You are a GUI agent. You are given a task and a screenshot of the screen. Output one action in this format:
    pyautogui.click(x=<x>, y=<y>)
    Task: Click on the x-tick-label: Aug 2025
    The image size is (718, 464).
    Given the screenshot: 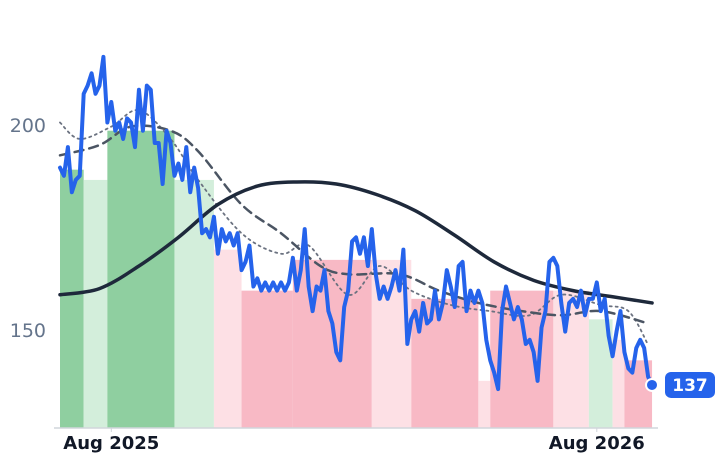 What is the action you would take?
    pyautogui.click(x=111, y=443)
    